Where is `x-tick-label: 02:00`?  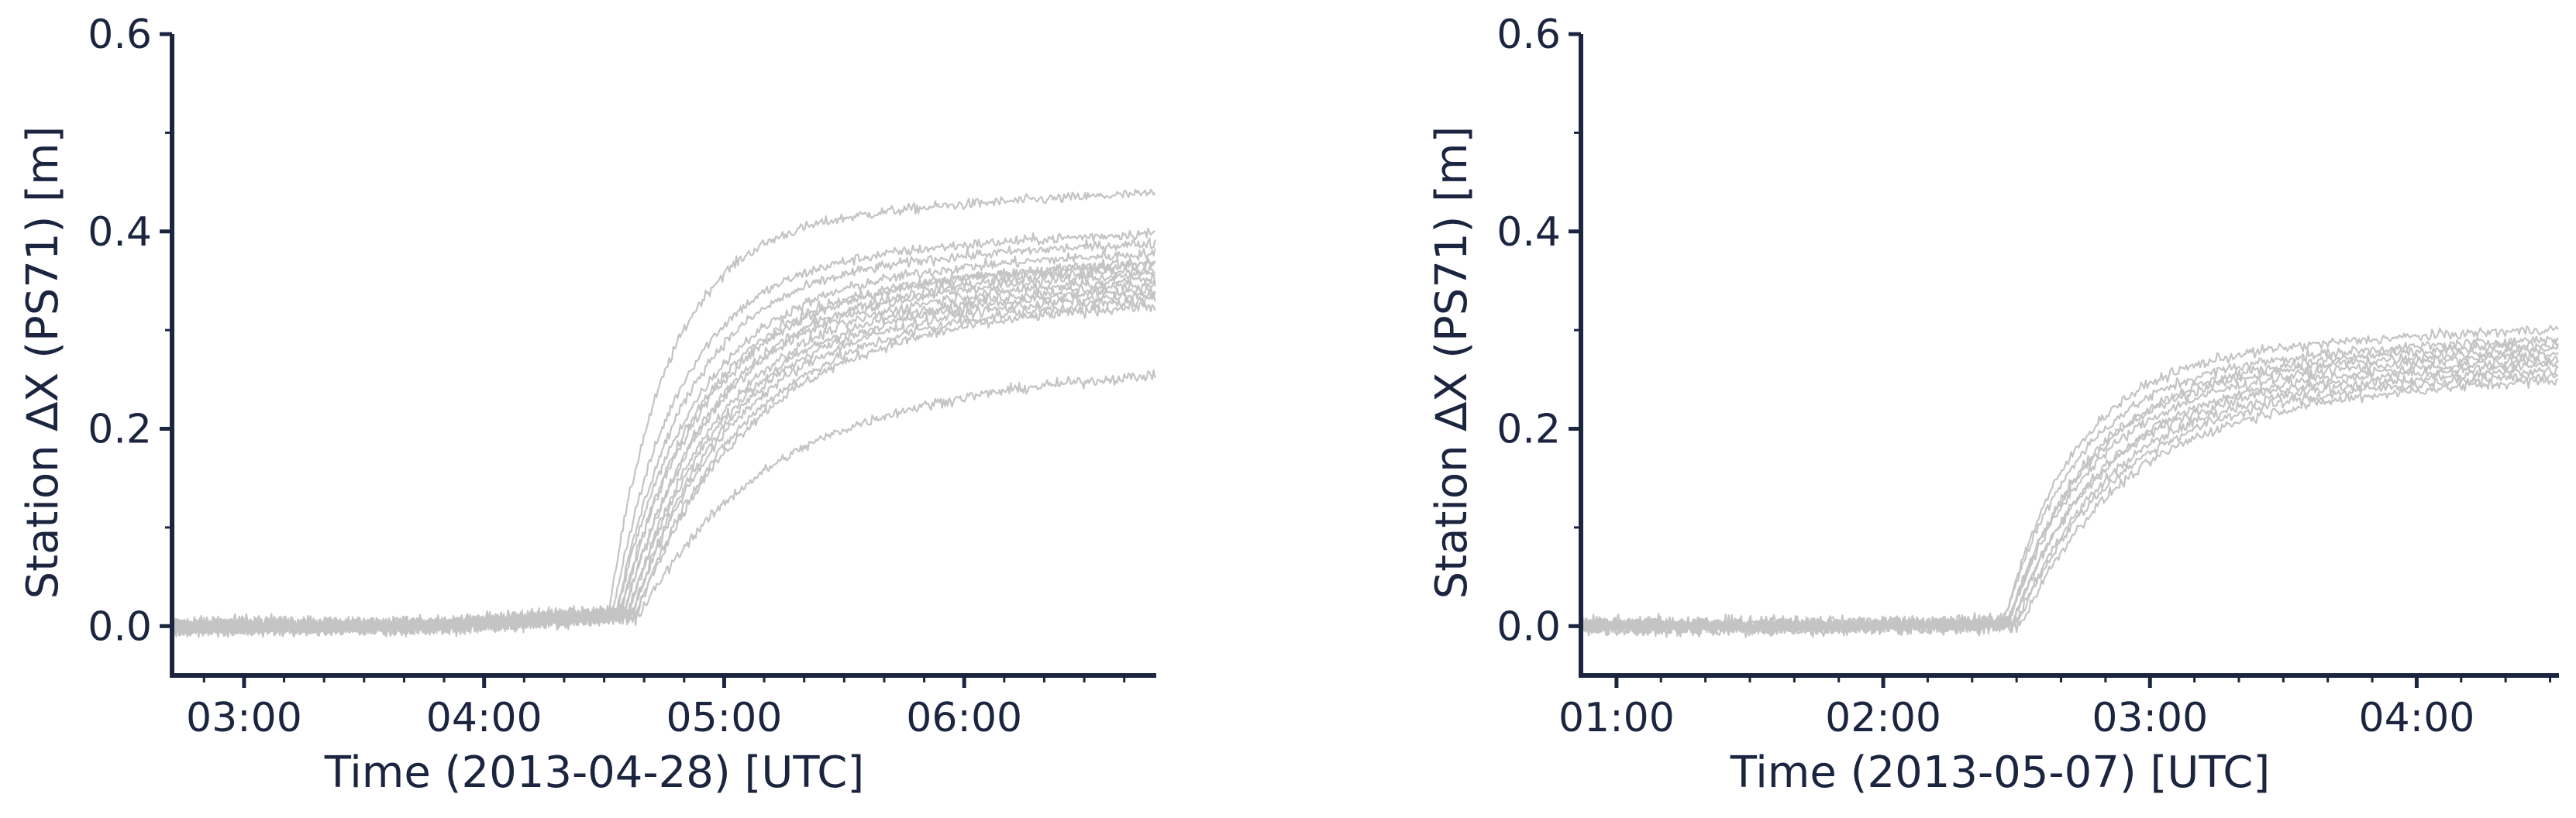 x-tick-label: 02:00 is located at coordinates (1883, 718).